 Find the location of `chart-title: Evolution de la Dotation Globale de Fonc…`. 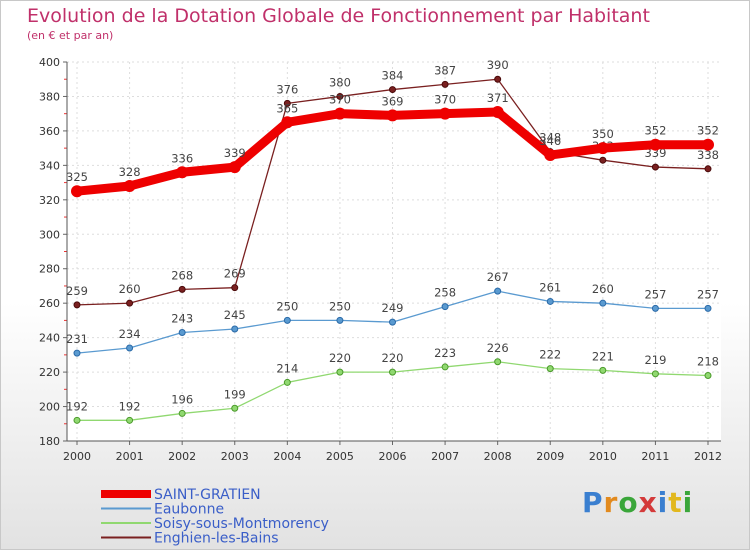

chart-title: Evolution de la Dotation Globale de Fonc… is located at coordinates (338, 16).